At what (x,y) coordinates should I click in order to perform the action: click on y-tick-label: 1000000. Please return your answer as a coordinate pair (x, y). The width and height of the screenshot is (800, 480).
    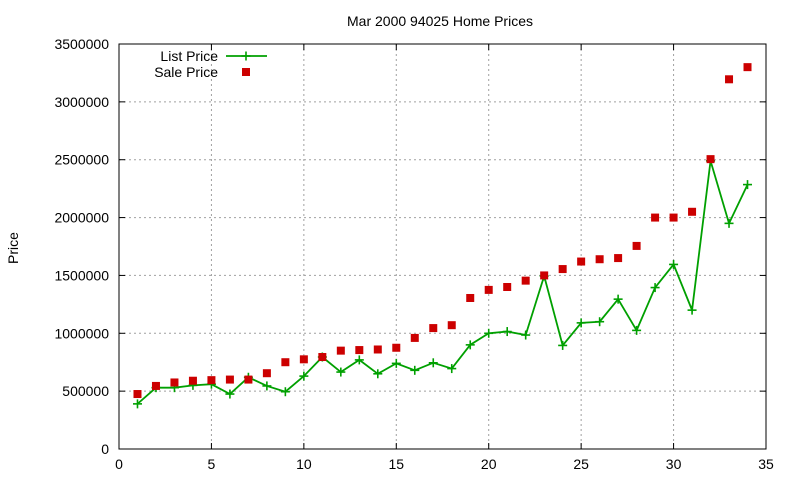
    Looking at the image, I should click on (81, 333).